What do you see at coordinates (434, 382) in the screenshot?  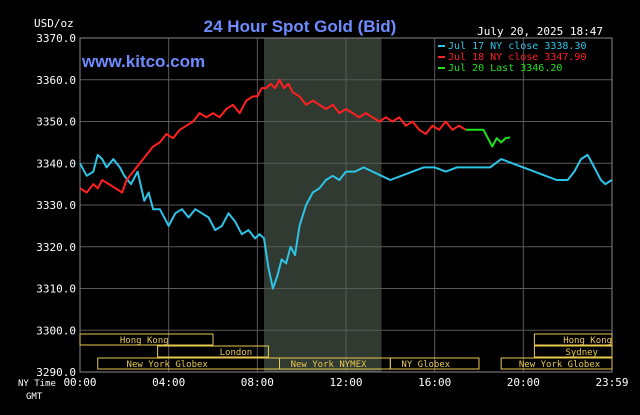 I see `x-tick-label-4: 16:00` at bounding box center [434, 382].